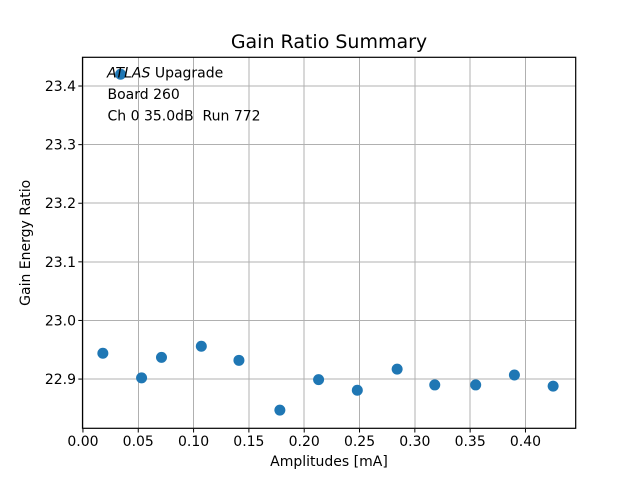  I want to click on y-tick-label: 23.2, so click(60, 204).